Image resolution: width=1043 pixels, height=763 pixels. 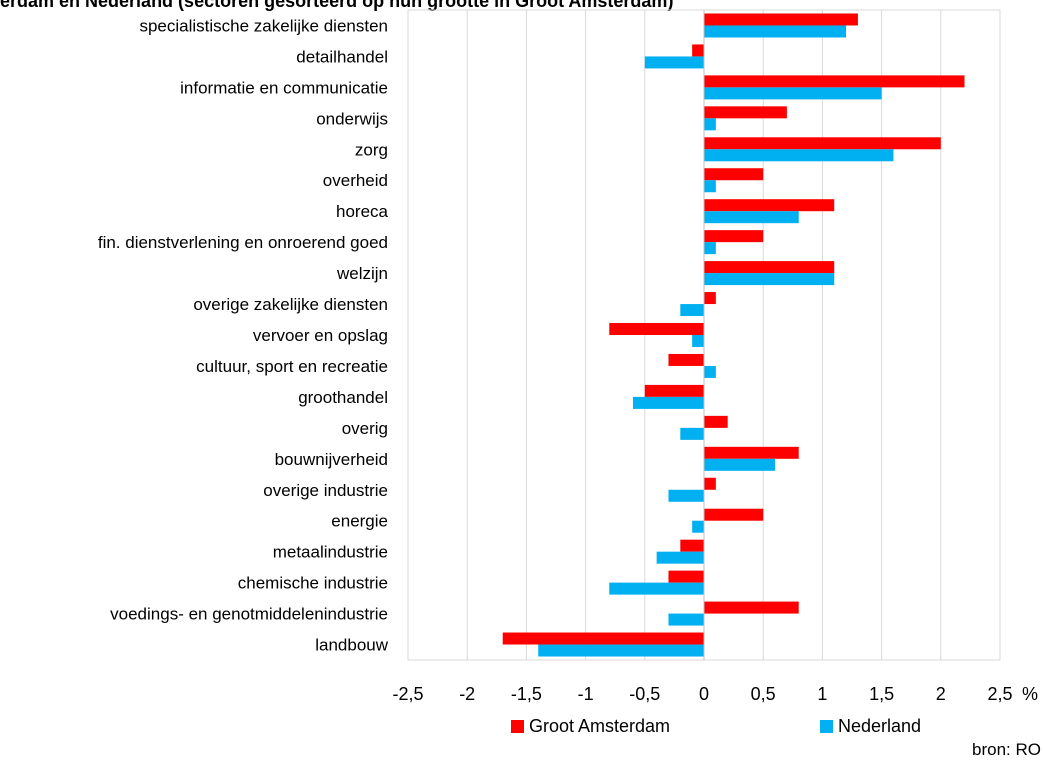 I want to click on category-label: bouwnijverheid, so click(x=331, y=459).